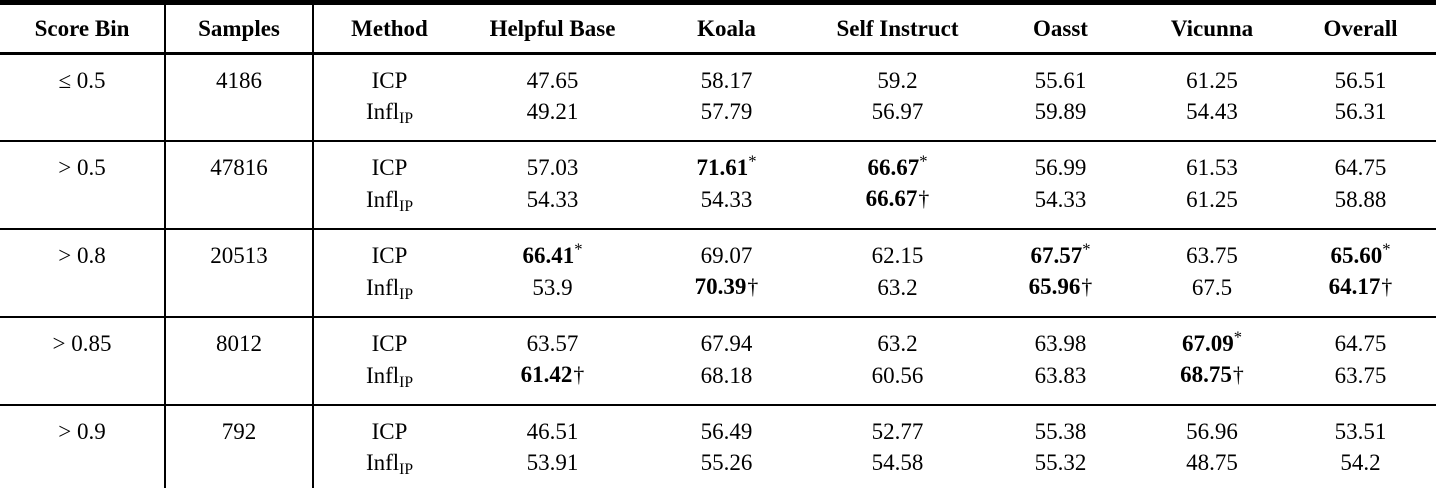 The image size is (1436, 488). What do you see at coordinates (1212, 294) in the screenshot?
I see `value-cell: 67.5` at bounding box center [1212, 294].